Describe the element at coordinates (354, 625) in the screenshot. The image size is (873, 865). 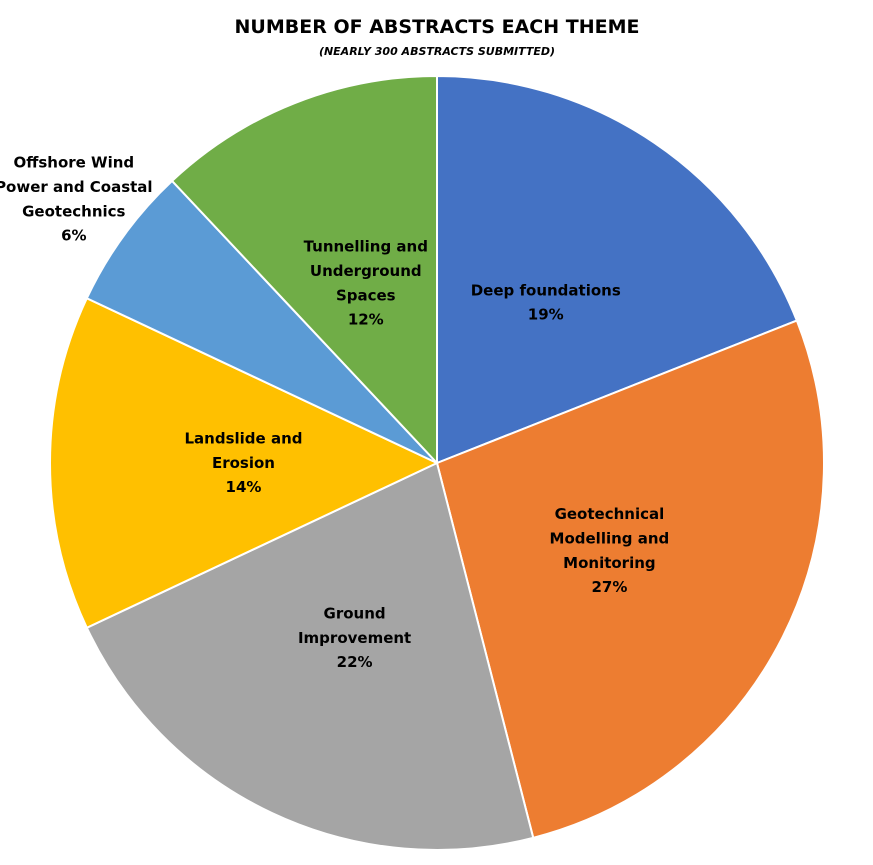
I see `slice-label: Ground Improvement` at that location.